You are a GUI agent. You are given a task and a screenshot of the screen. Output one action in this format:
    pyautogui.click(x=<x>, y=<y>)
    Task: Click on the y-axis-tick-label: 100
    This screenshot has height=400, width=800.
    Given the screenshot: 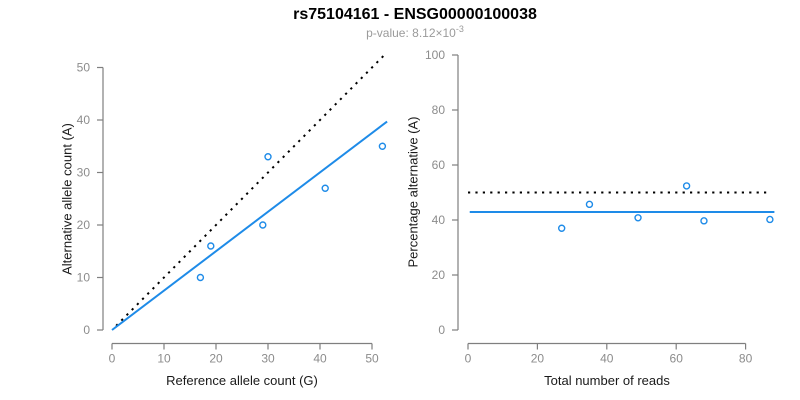 What is the action you would take?
    pyautogui.click(x=435, y=55)
    